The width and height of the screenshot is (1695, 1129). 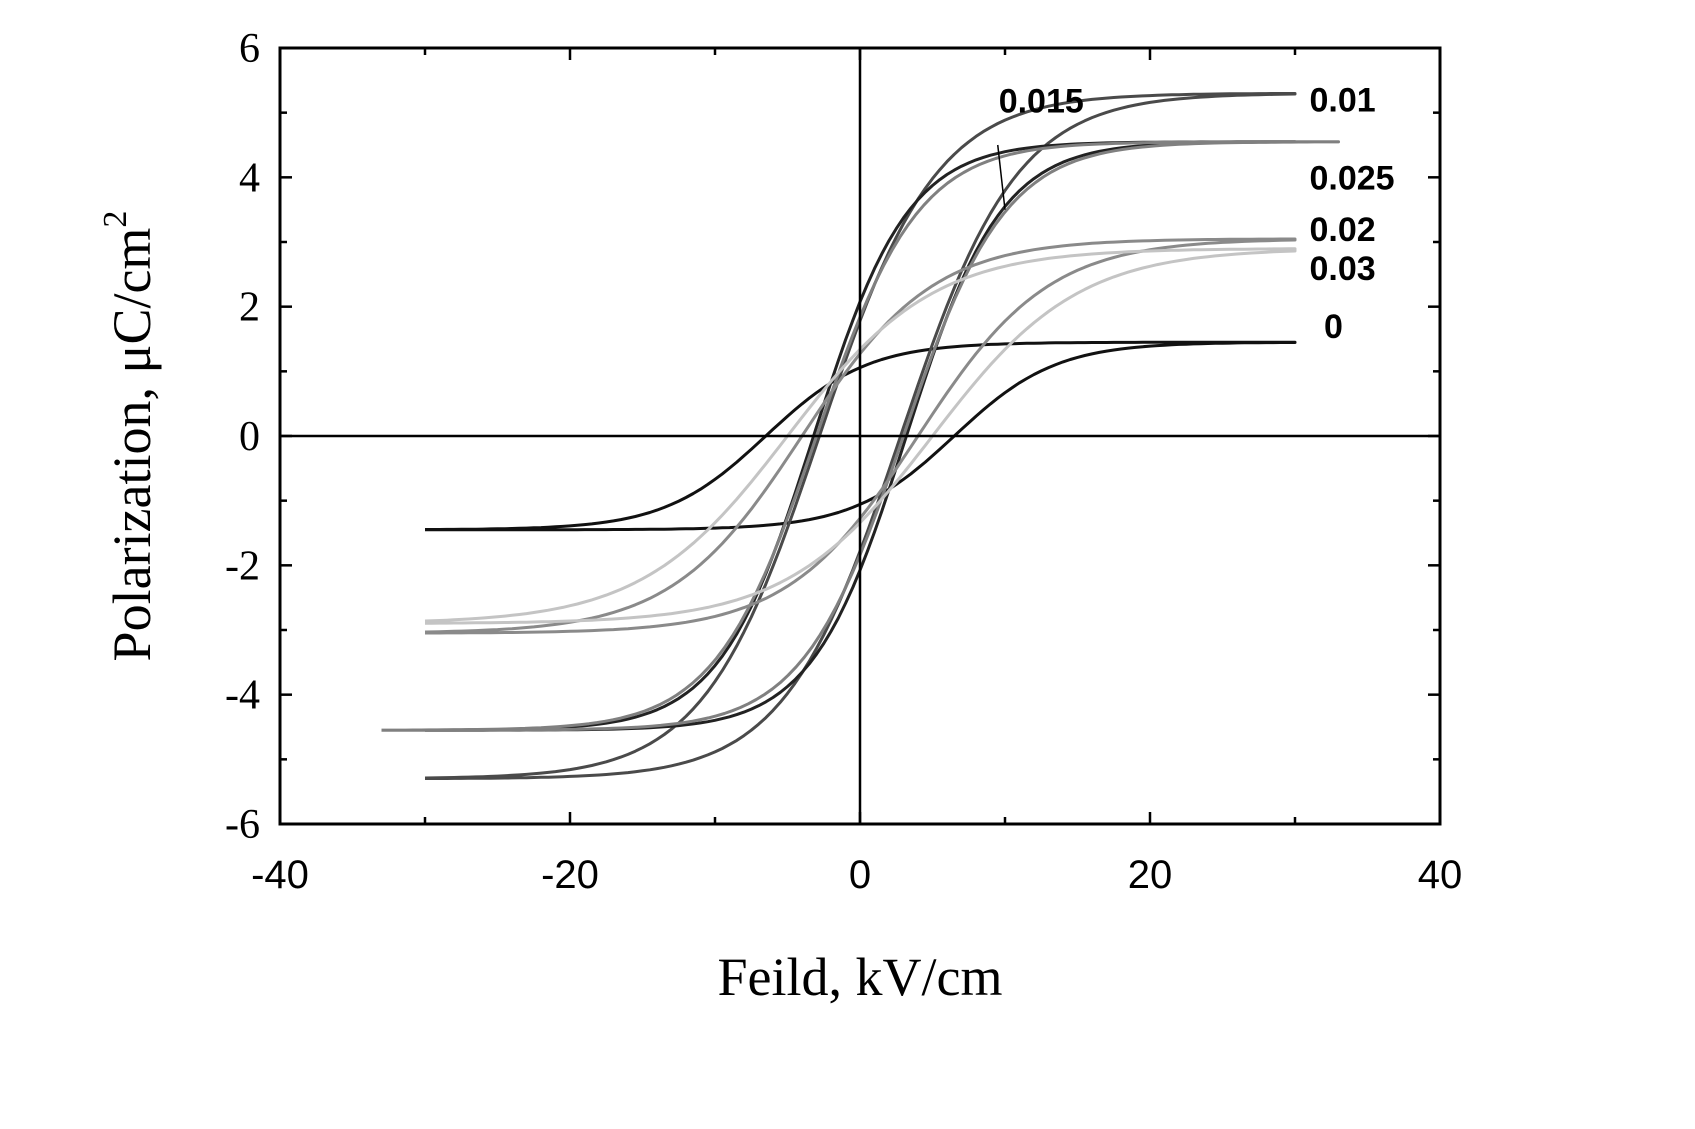 I want to click on series-label: 0.025, so click(x=1352, y=178).